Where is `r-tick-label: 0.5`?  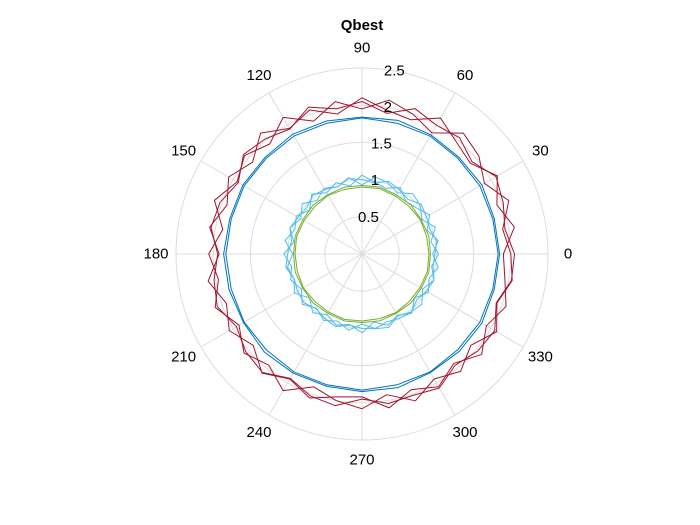
r-tick-label: 0.5 is located at coordinates (368, 217).